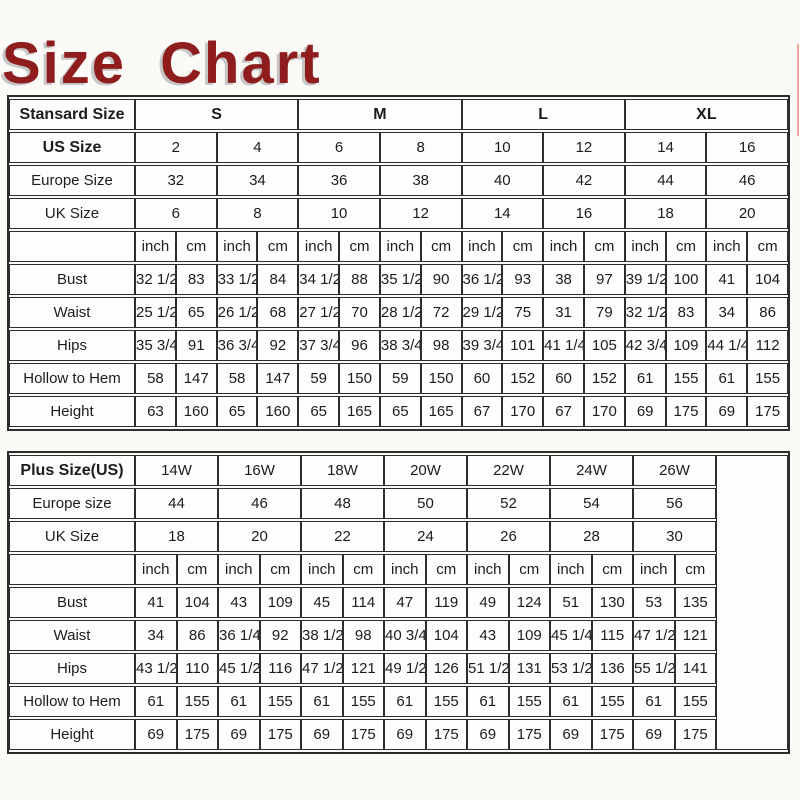 Image resolution: width=800 pixels, height=800 pixels. Describe the element at coordinates (727, 345) in the screenshot. I see `data-cell: 44 1/4` at that location.